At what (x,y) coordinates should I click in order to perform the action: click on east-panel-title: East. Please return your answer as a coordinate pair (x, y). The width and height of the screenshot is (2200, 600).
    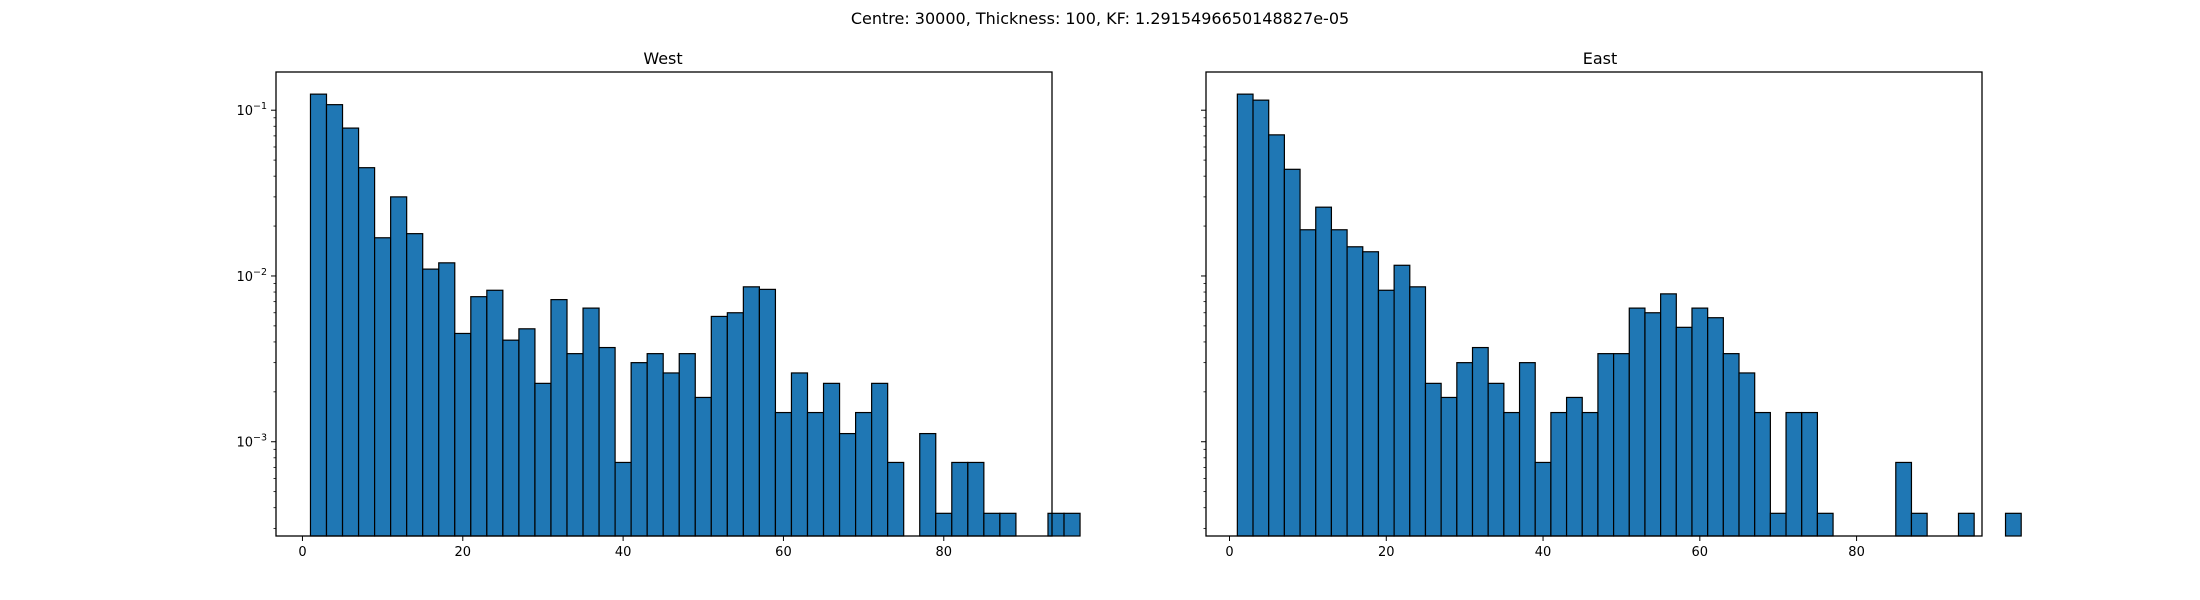
    Looking at the image, I should click on (1600, 58).